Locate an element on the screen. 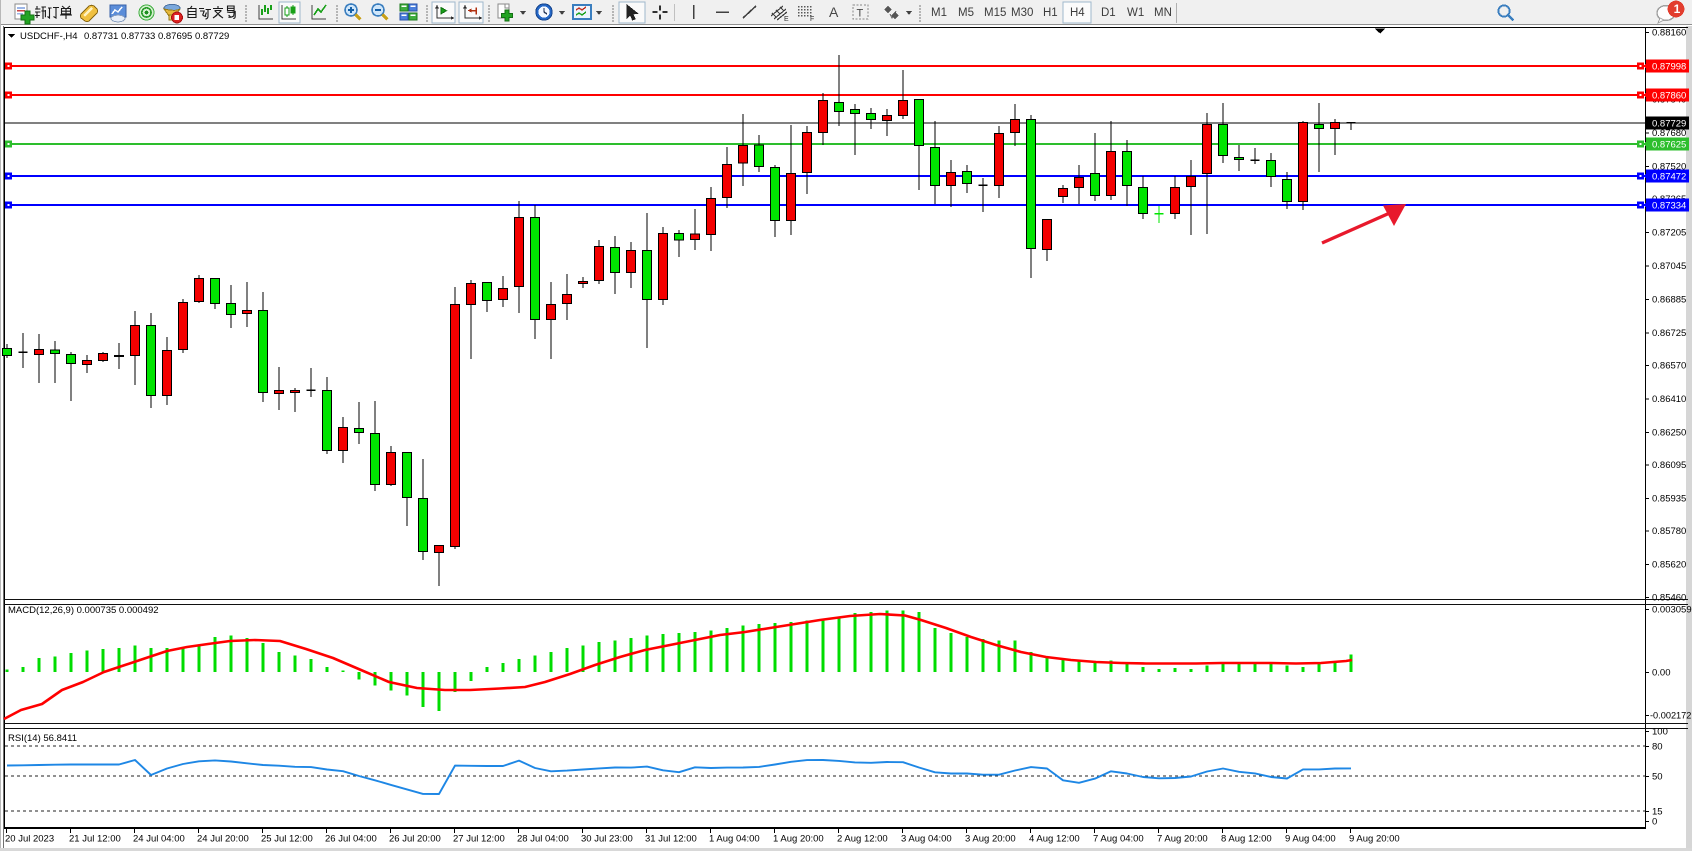 The image size is (1692, 851). svg-text: 30 Jul 23:00 is located at coordinates (607, 839).